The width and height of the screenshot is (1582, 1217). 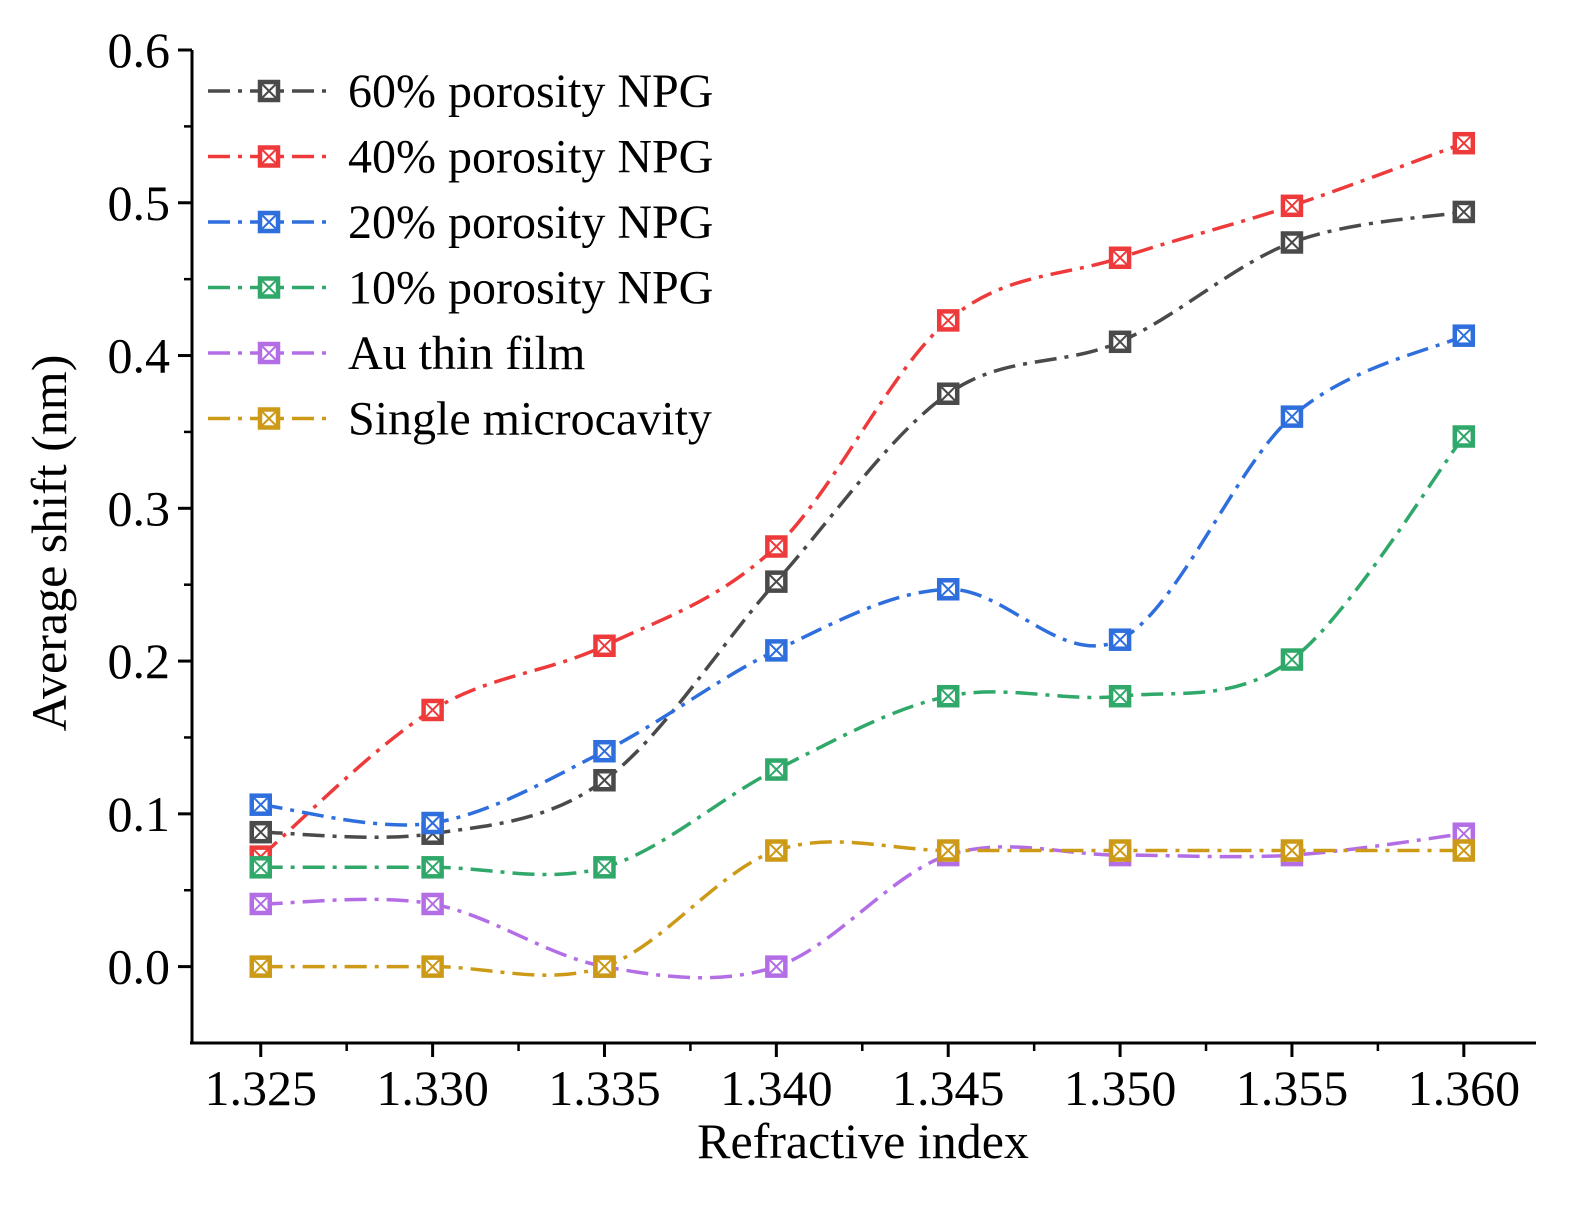 I want to click on y-tick-label: 0.4, so click(x=139, y=356).